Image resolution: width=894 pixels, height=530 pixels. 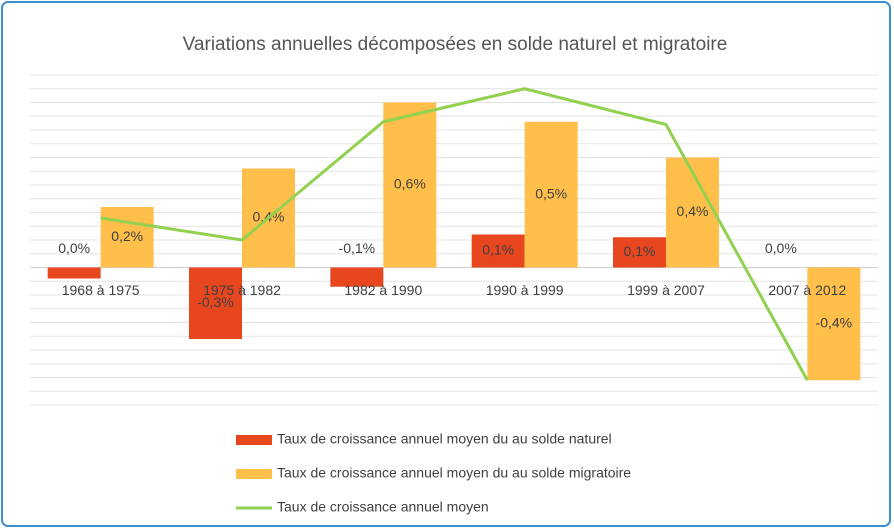 What do you see at coordinates (666, 290) in the screenshot?
I see `x-tick-label: 1999 à 2007` at bounding box center [666, 290].